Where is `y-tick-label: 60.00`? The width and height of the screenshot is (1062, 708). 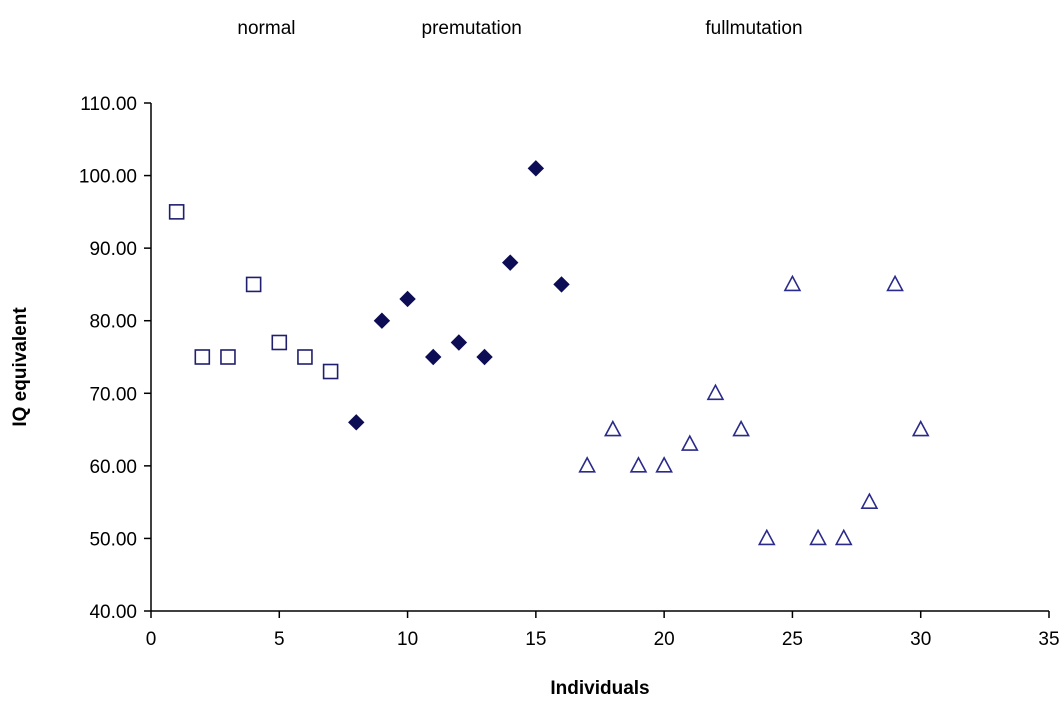
y-tick-label: 60.00 is located at coordinates (113, 467).